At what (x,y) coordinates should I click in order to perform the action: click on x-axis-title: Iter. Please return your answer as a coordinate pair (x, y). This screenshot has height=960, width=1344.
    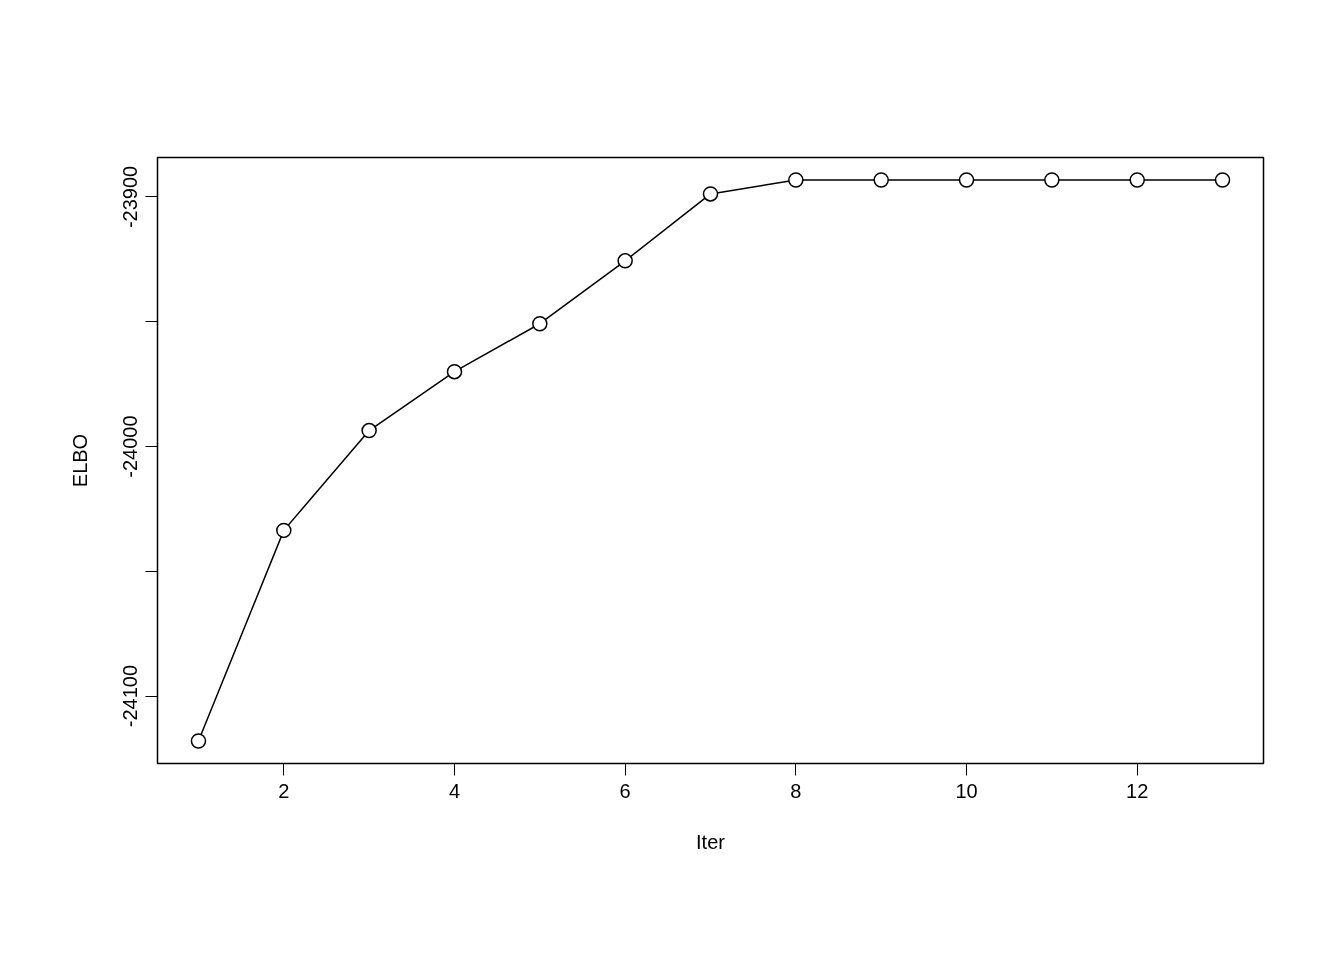
    Looking at the image, I should click on (711, 841).